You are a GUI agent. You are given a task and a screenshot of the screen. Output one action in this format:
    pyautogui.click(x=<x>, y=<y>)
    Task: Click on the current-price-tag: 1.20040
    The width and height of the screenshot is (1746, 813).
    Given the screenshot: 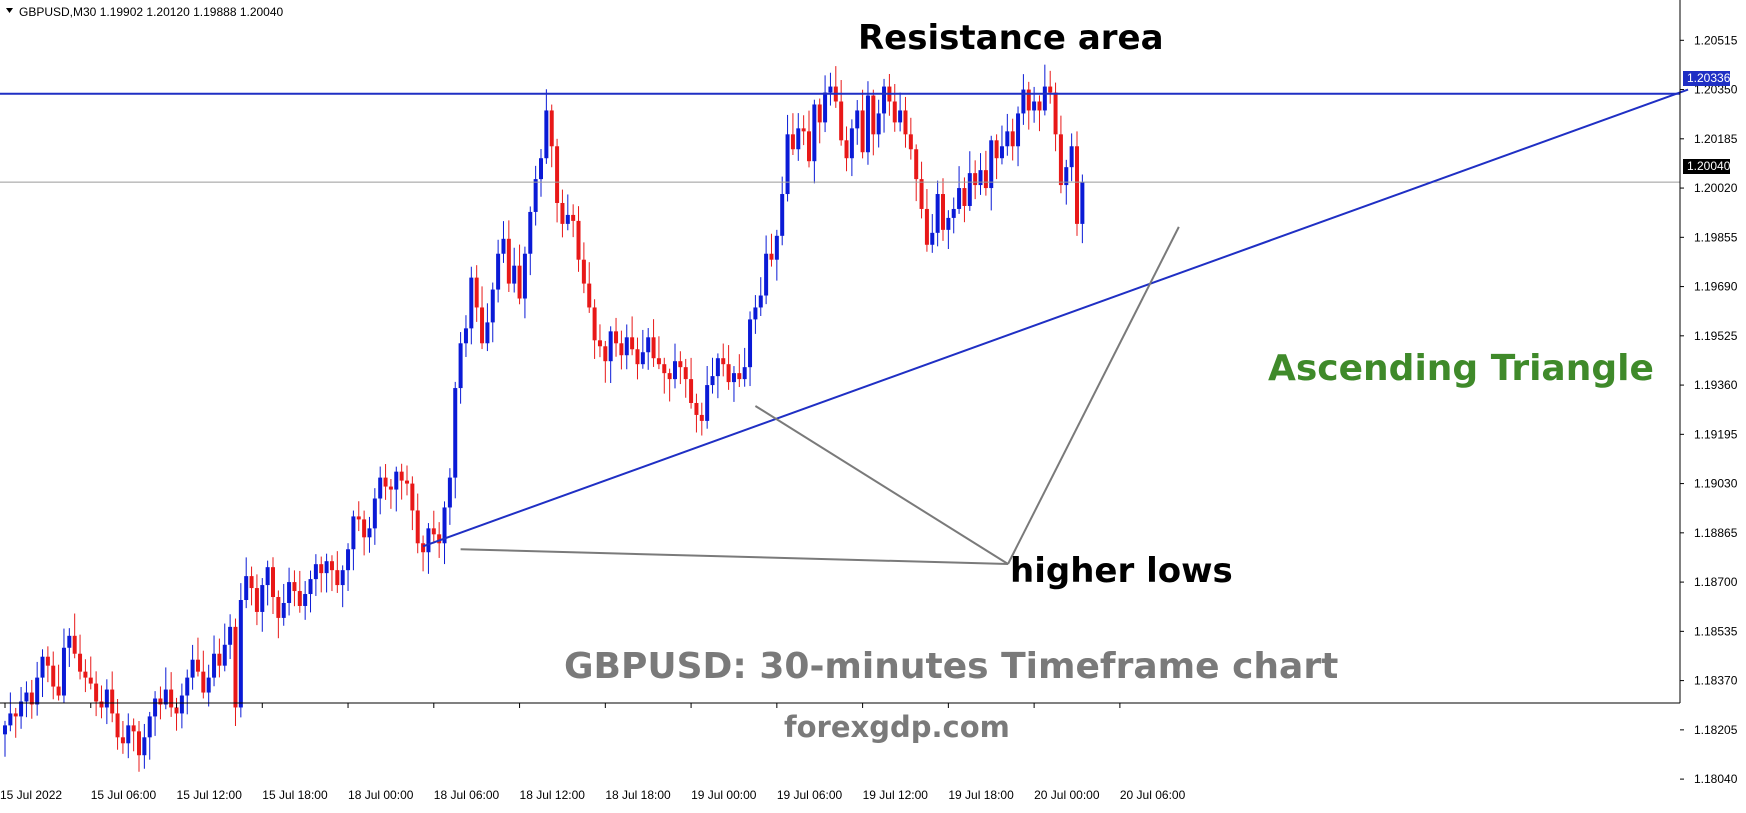 What is the action you would take?
    pyautogui.click(x=1709, y=166)
    